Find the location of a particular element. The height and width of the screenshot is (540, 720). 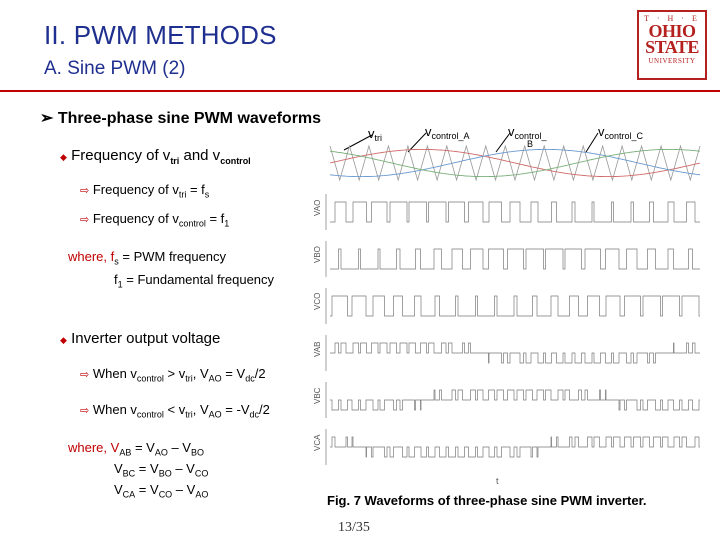

heading-three-phase: Three-phase sine PWM waveforms is located at coordinates (189, 118).